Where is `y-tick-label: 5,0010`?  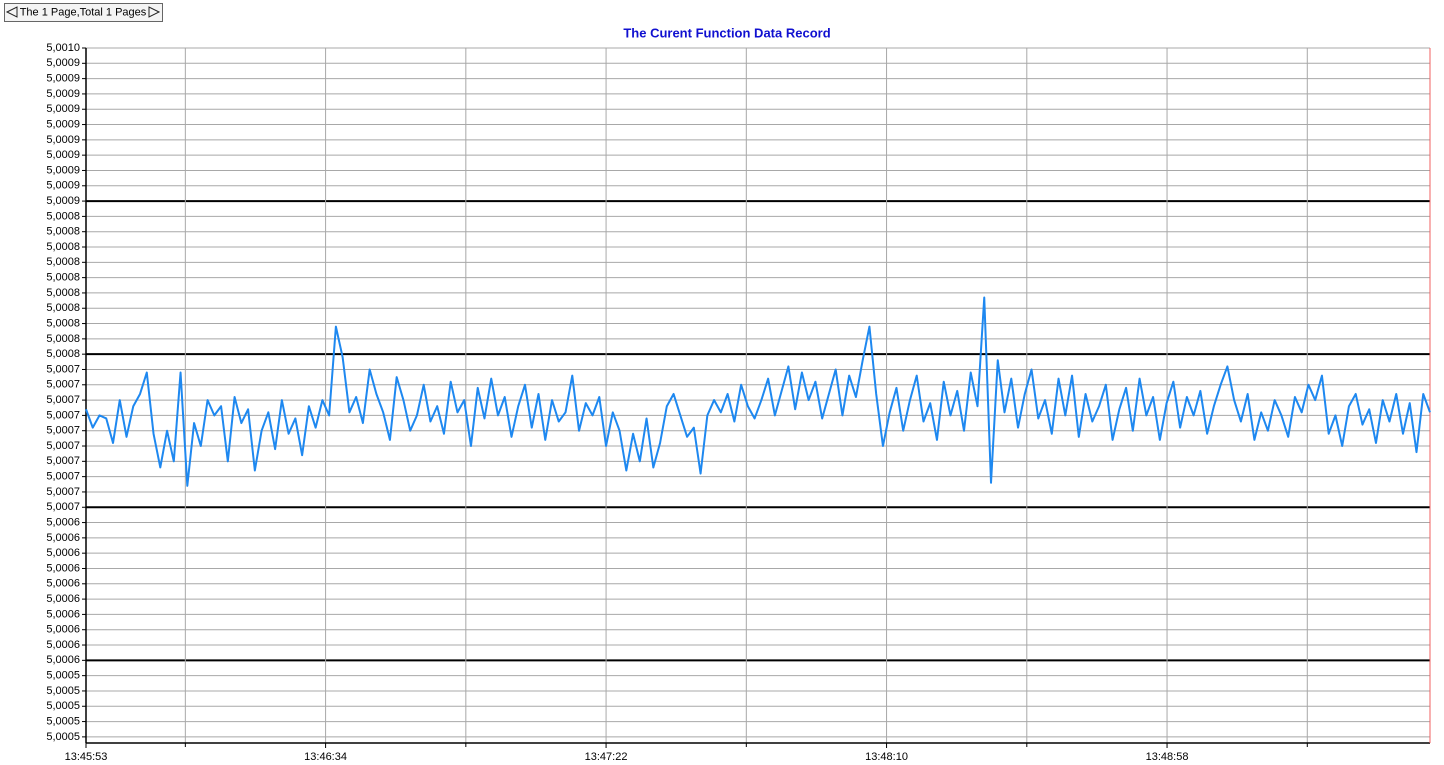
y-tick-label: 5,0010 is located at coordinates (63, 48).